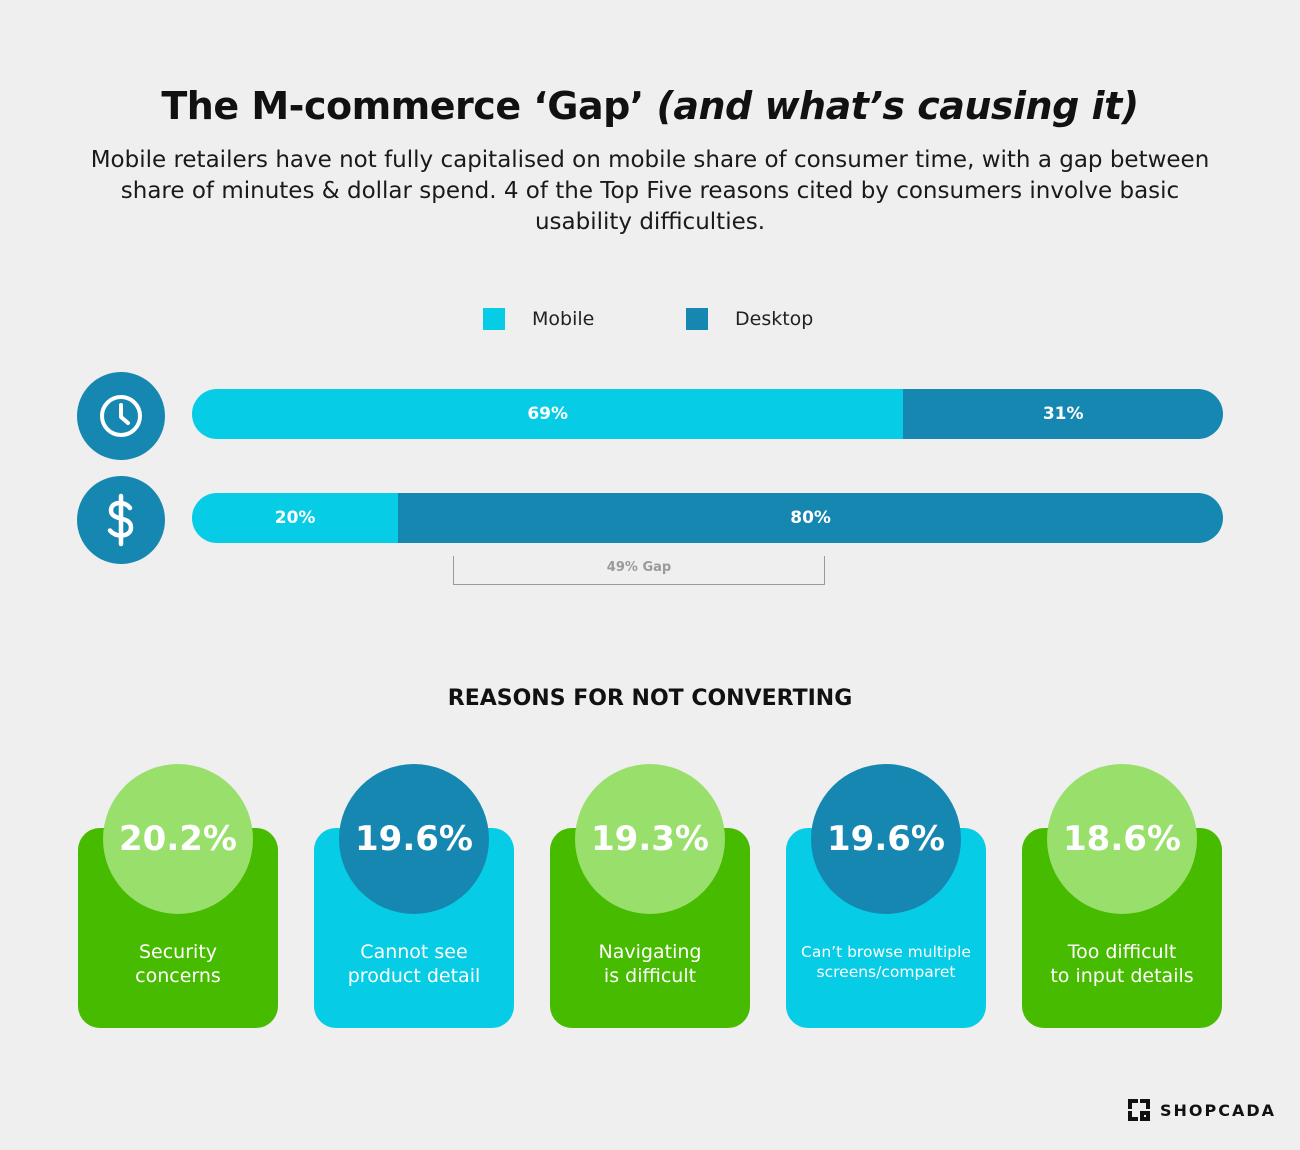  Describe the element at coordinates (886, 952) in the screenshot. I see `reason-label-line1: Can’t browse multiple` at that location.